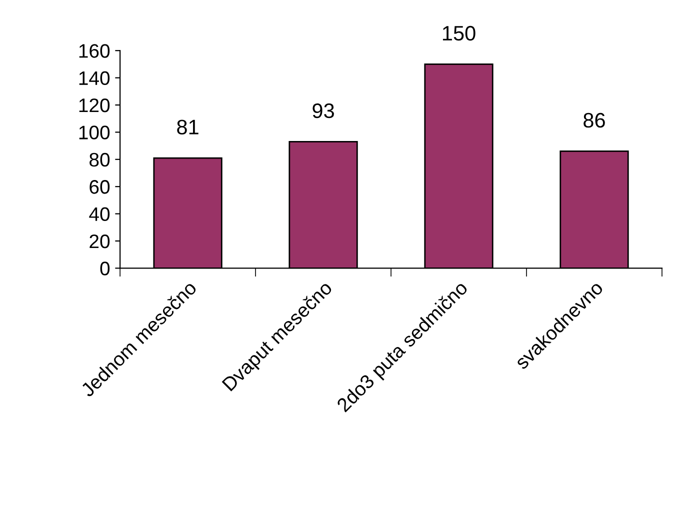 This screenshot has height=506, width=686. What do you see at coordinates (100, 159) in the screenshot?
I see `y-tick-label: 80` at bounding box center [100, 159].